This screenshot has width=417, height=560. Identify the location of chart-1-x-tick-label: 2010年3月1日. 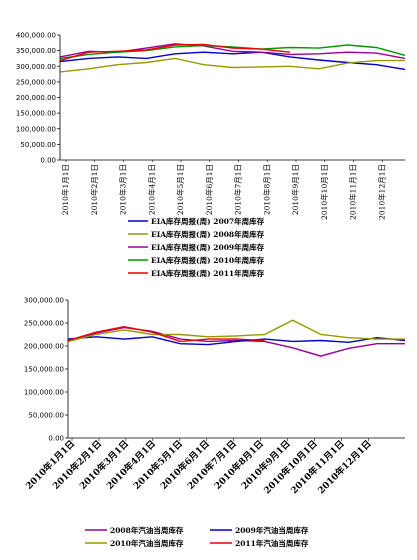
(123, 189).